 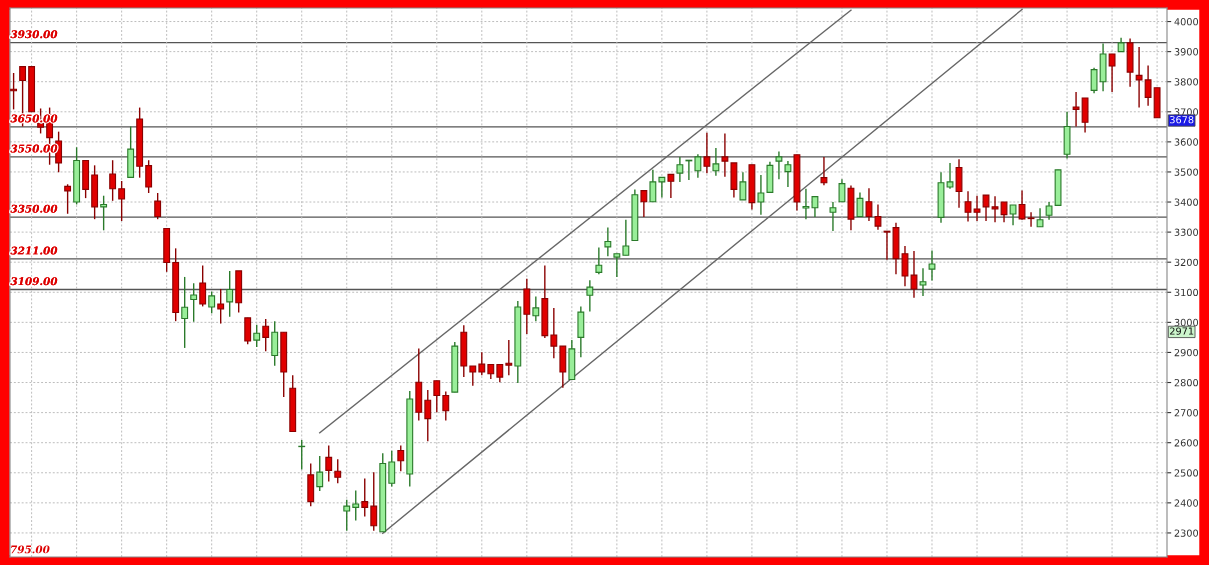 What do you see at coordinates (1186, 533) in the screenshot?
I see `y-tick-label: 2300` at bounding box center [1186, 533].